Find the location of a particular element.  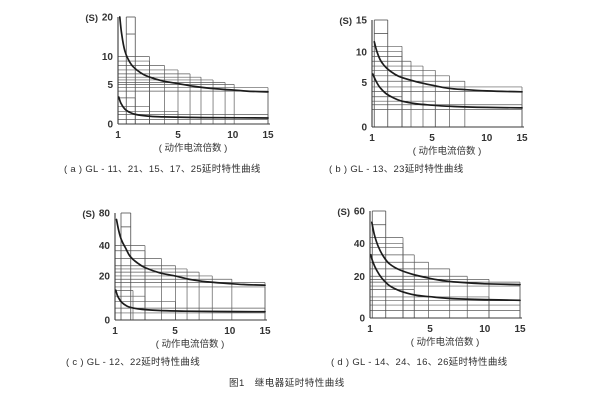

y-tick-label: 15 is located at coordinates (362, 21).